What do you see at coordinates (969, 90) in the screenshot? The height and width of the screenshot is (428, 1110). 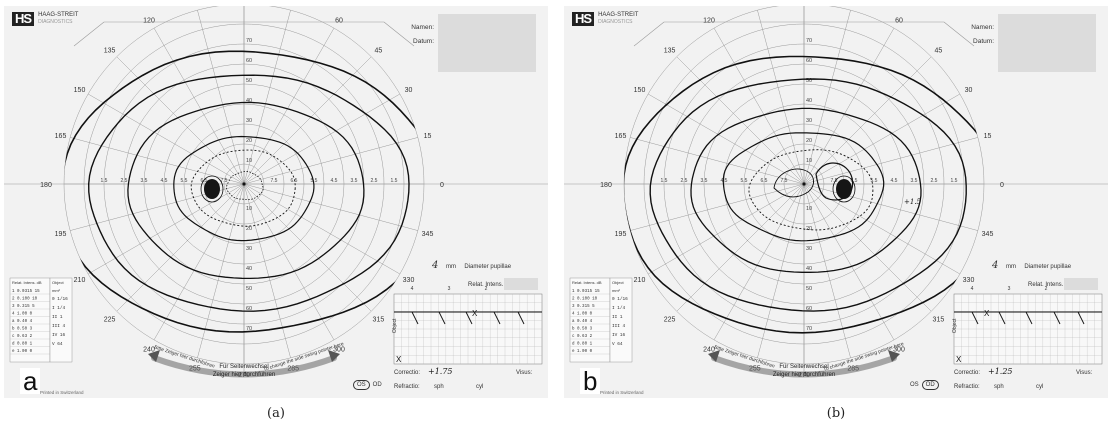 I see `angle-label: 30` at bounding box center [969, 90].